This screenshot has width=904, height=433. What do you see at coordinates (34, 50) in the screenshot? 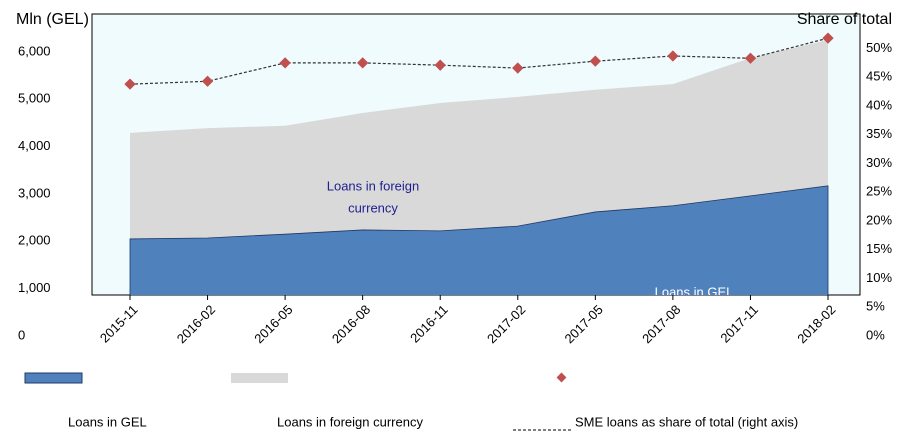
I see `y-tick-label: 6,000` at bounding box center [34, 50].